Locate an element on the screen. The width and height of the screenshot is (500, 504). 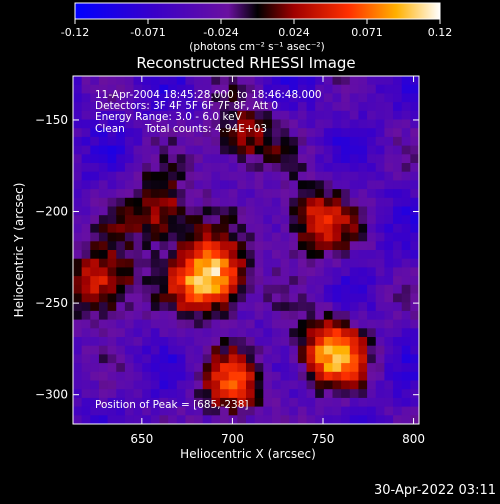
colorbar-tick-label: 0.024 is located at coordinates (294, 32).